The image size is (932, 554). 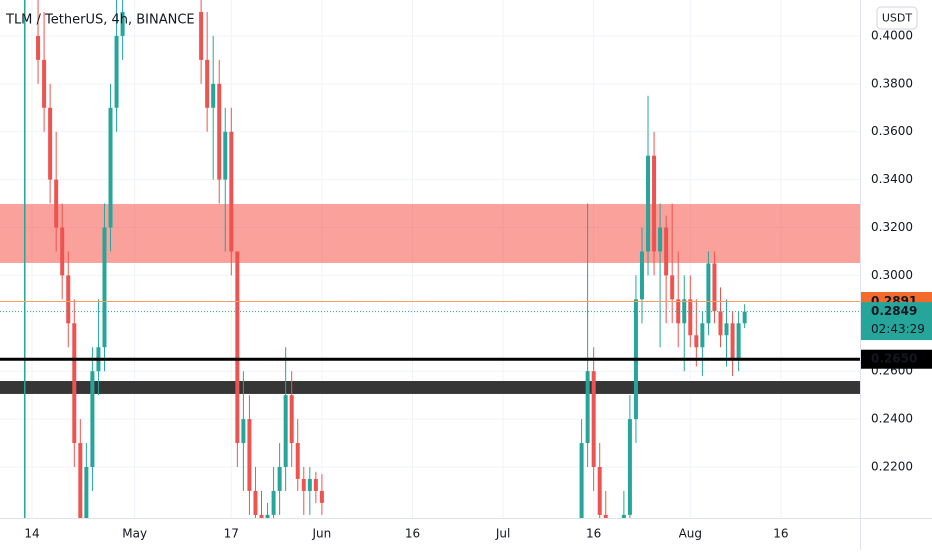 What do you see at coordinates (31, 534) in the screenshot?
I see `x-tick-label: 14` at bounding box center [31, 534].